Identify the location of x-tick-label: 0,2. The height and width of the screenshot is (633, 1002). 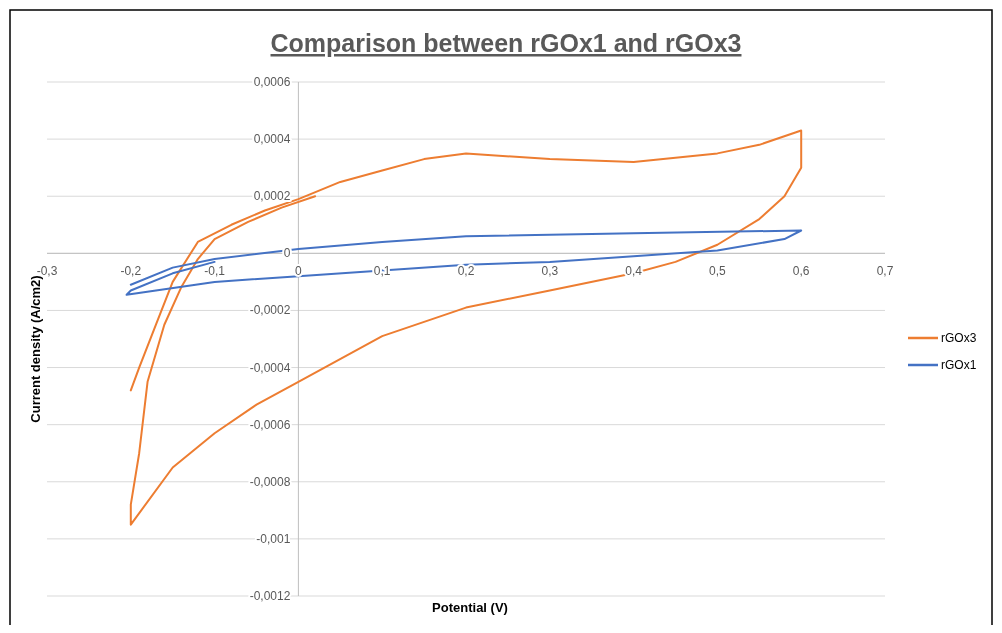
(466, 271).